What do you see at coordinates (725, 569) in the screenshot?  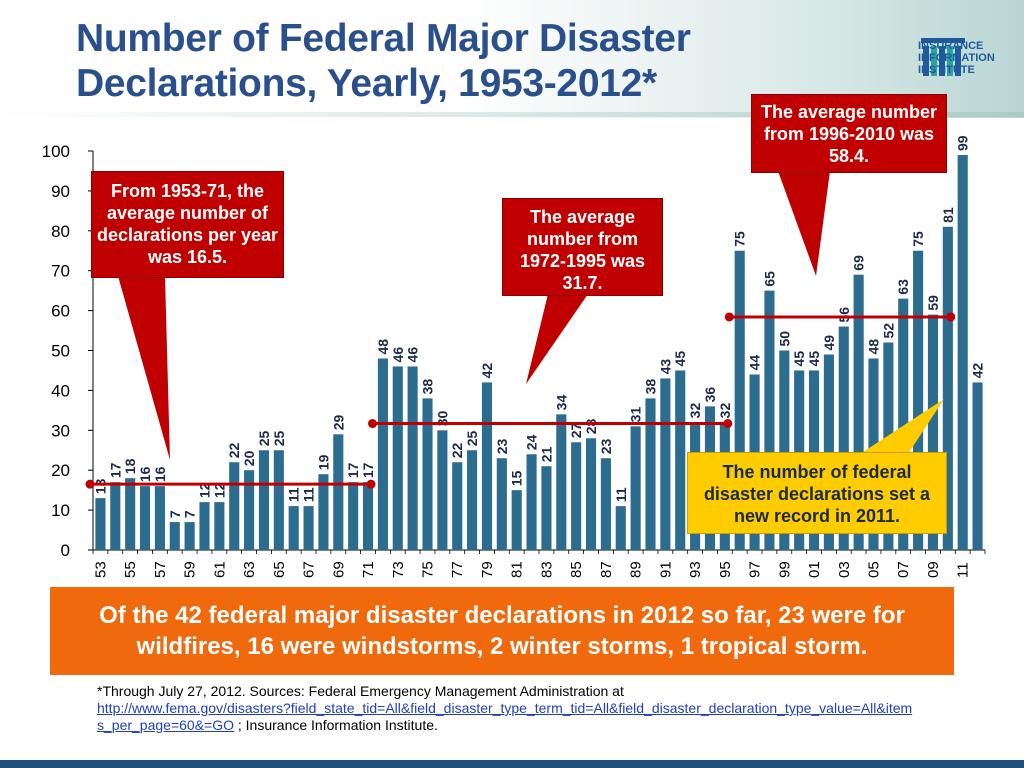 I see `x-tick-label: 95` at bounding box center [725, 569].